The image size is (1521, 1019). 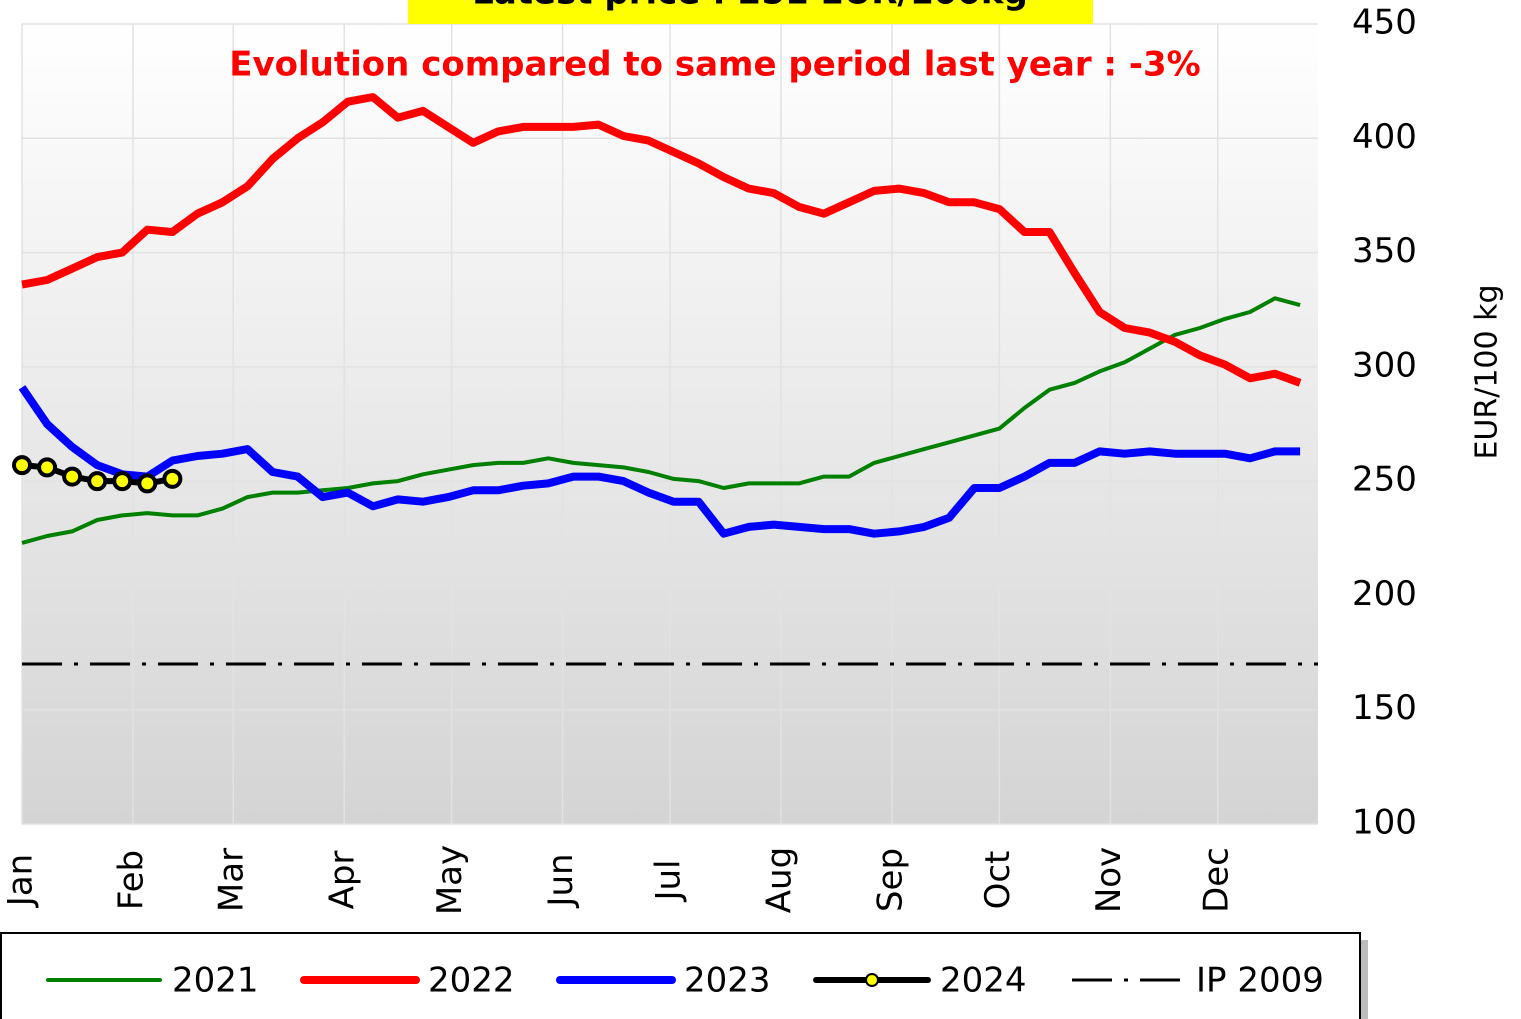 What do you see at coordinates (471, 981) in the screenshot?
I see `legend-label: 2022` at bounding box center [471, 981].